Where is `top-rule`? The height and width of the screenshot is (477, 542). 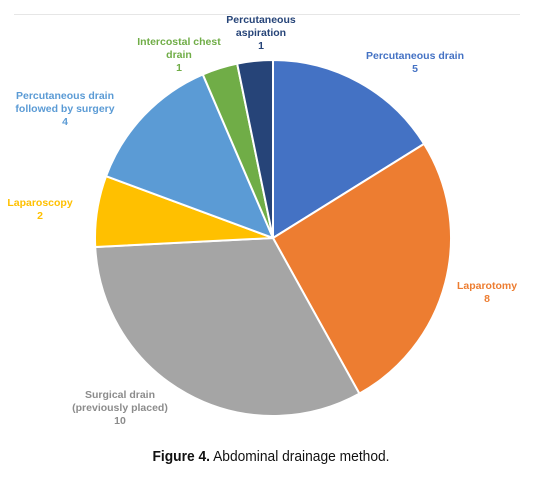
top-rule is located at coordinates (267, 14).